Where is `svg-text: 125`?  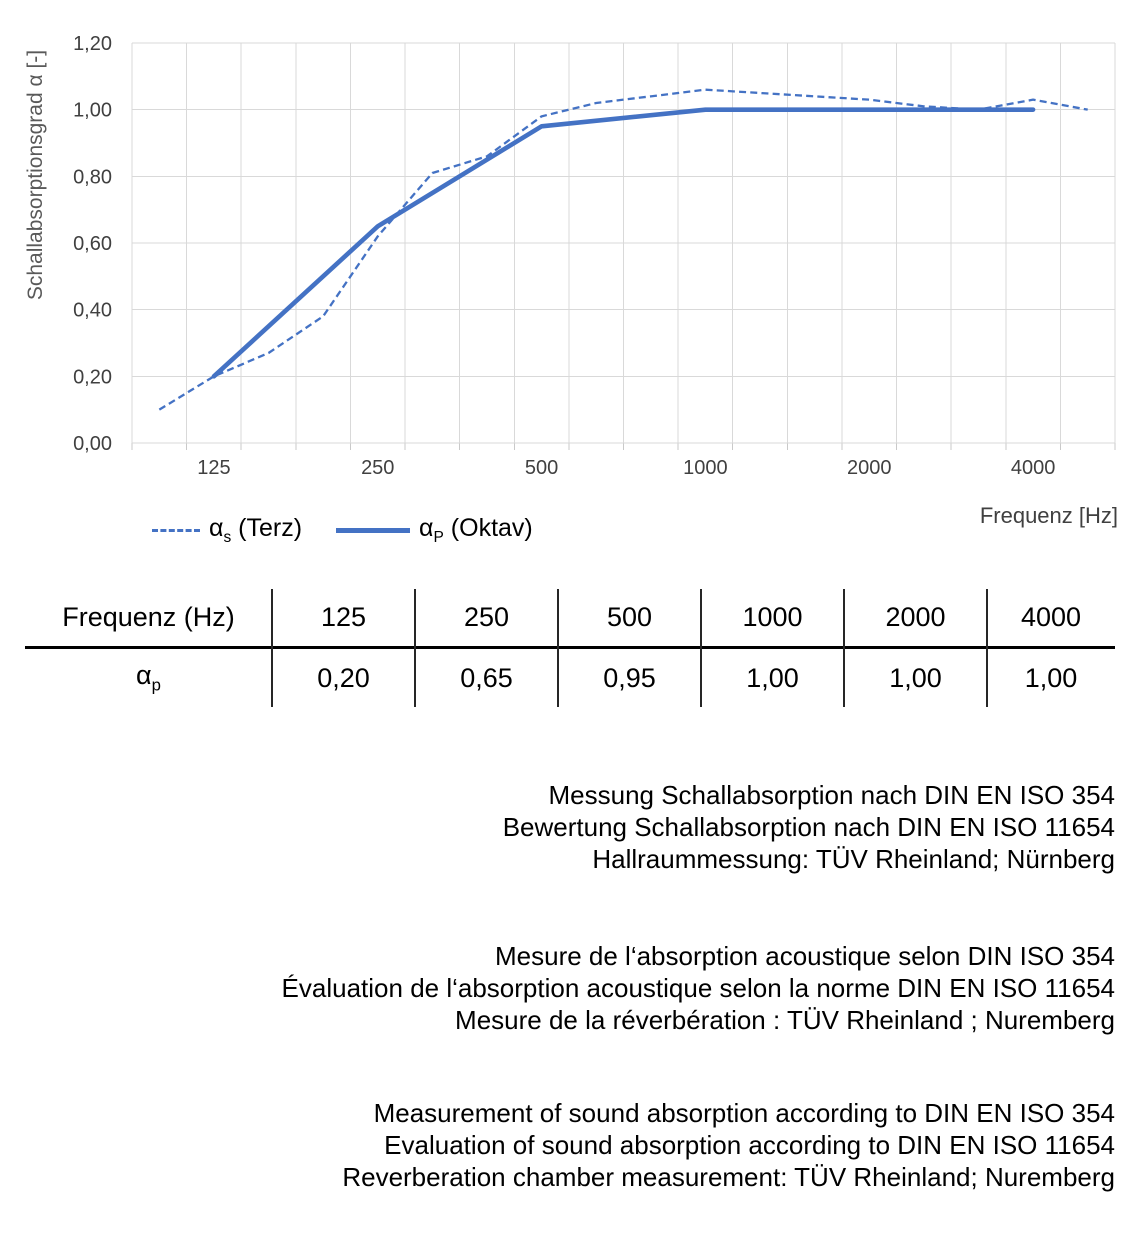 svg-text: 125 is located at coordinates (213, 468).